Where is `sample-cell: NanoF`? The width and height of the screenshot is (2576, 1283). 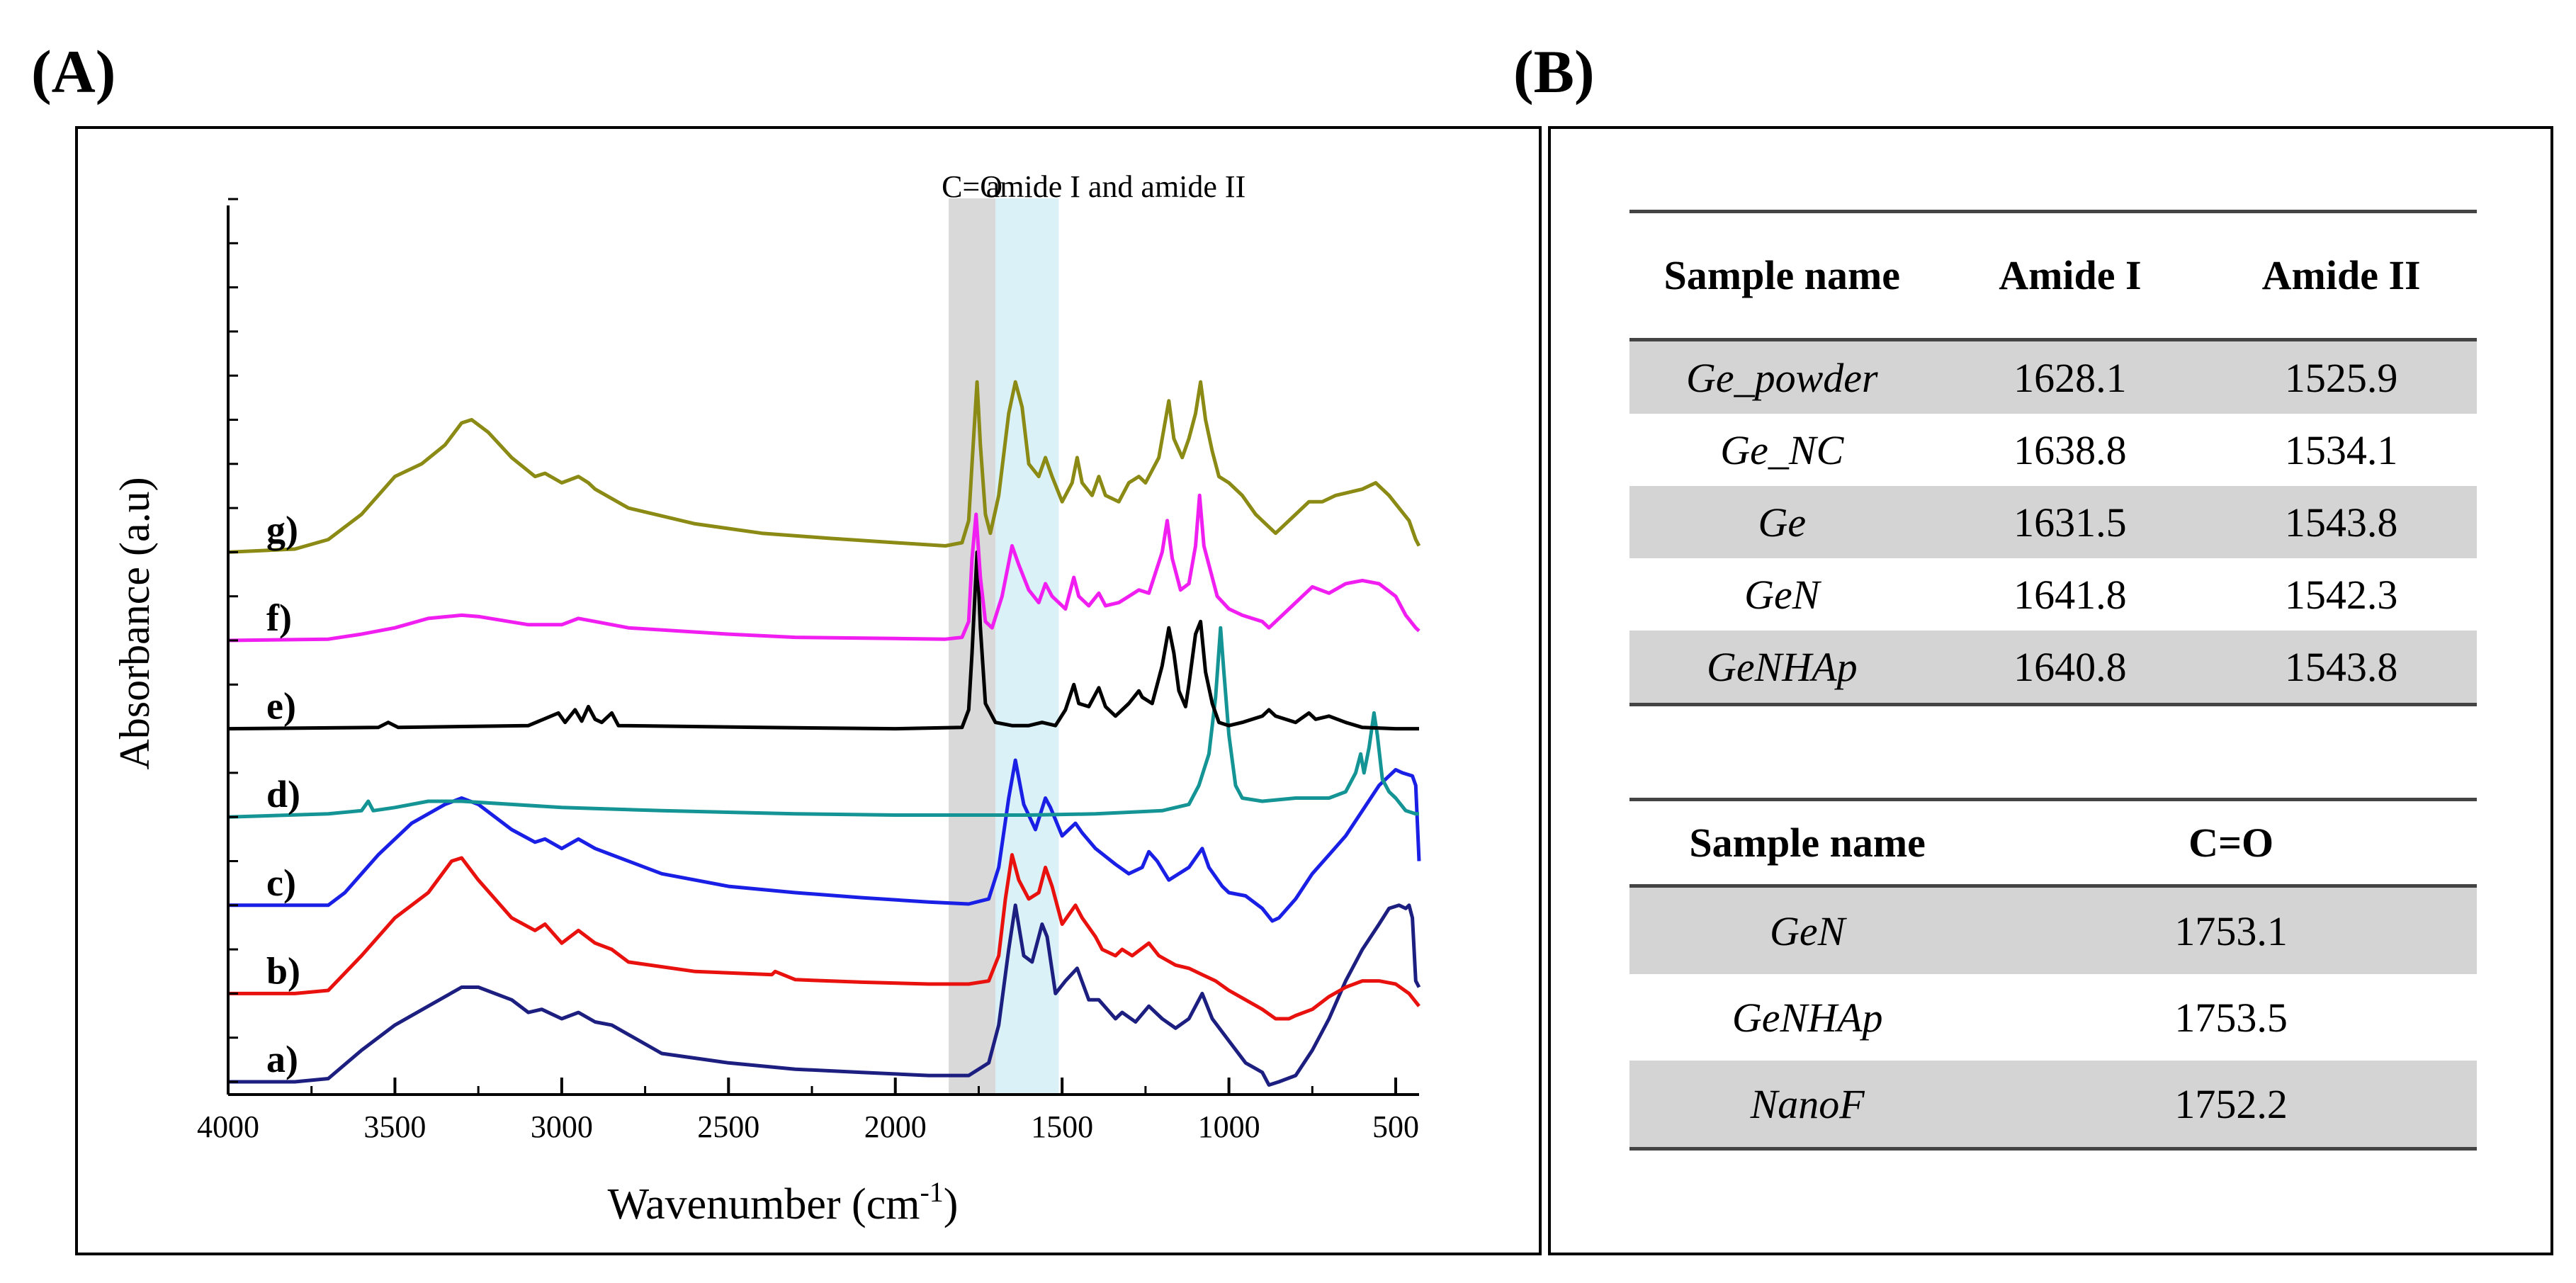 sample-cell: NanoF is located at coordinates (1807, 1105).